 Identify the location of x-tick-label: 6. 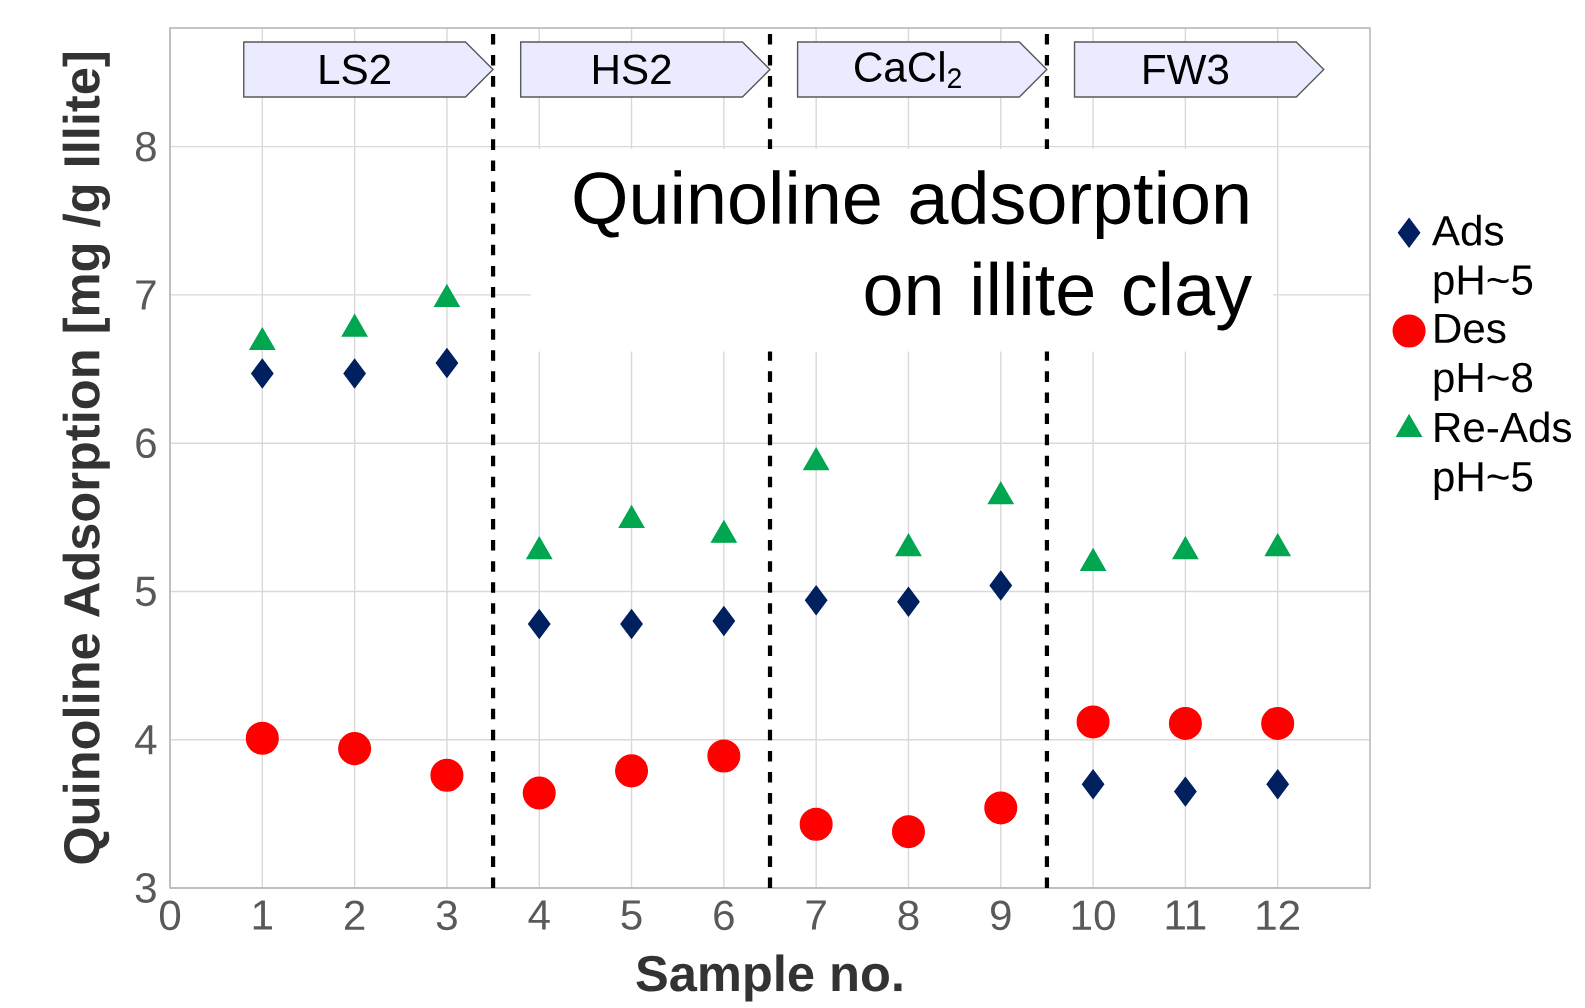
(724, 915).